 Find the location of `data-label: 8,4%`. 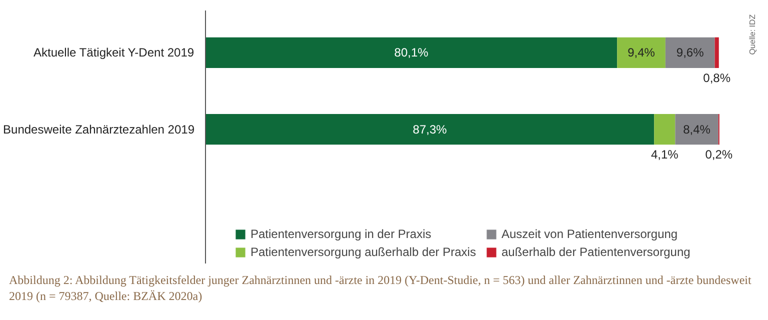

data-label: 8,4% is located at coordinates (697, 129).